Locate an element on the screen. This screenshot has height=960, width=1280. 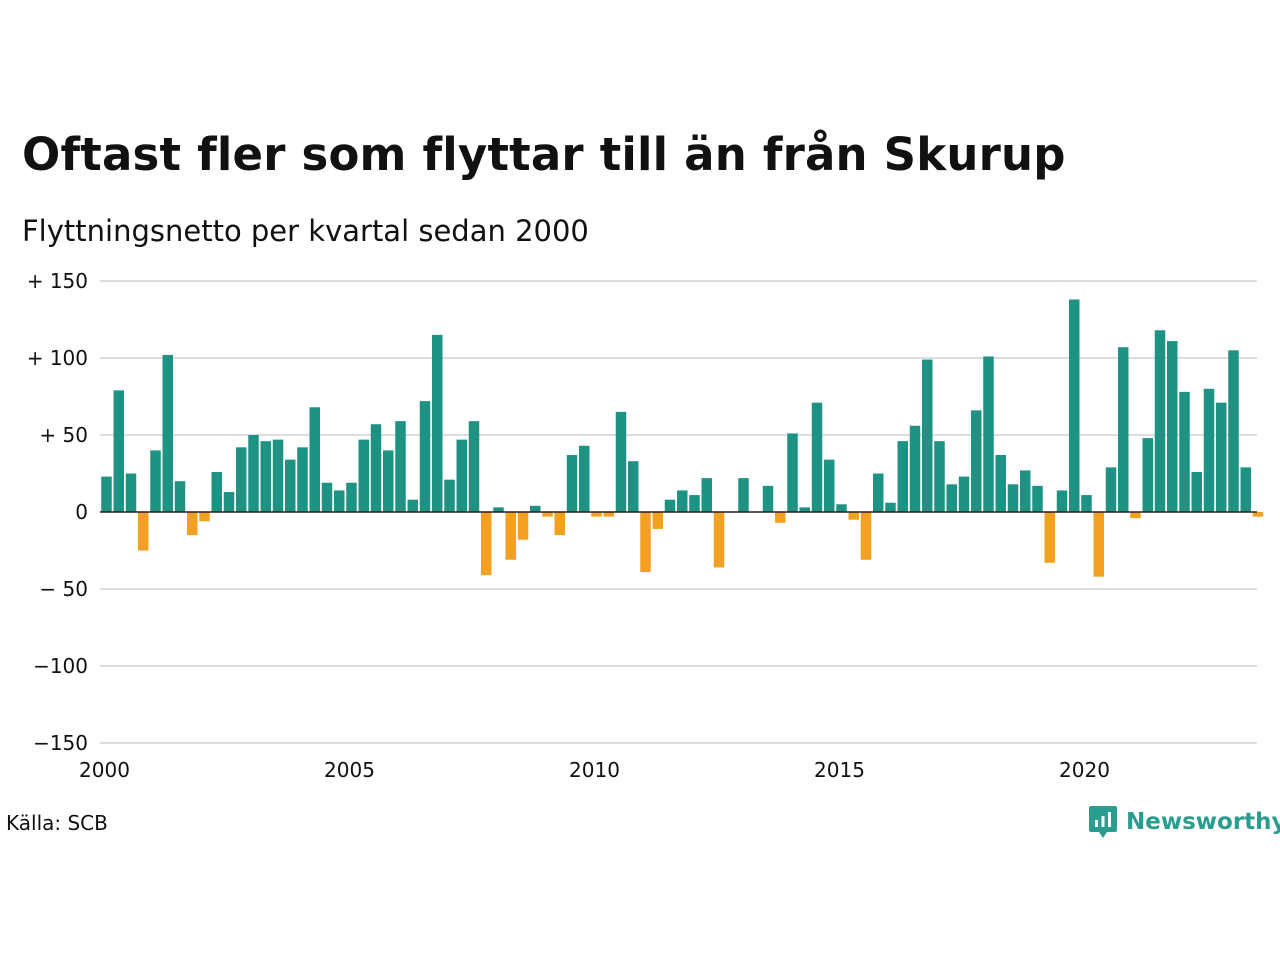
source-note: Källa: SCB is located at coordinates (57, 823).